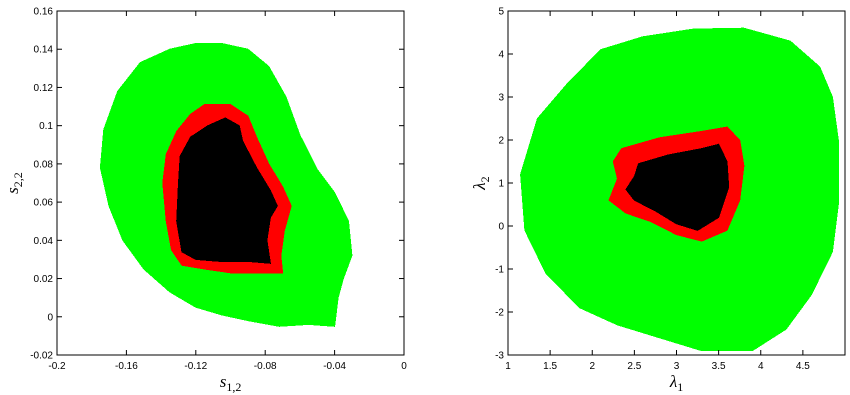  What do you see at coordinates (719, 366) in the screenshot?
I see `x-tick-label: 3.5` at bounding box center [719, 366].